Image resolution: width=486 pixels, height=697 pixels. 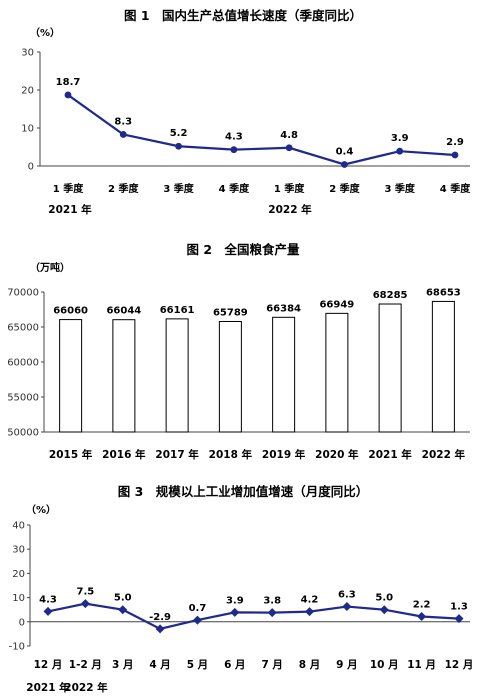 What do you see at coordinates (18, 574) in the screenshot?
I see `chart3-y-tick-label: 20` at bounding box center [18, 574].